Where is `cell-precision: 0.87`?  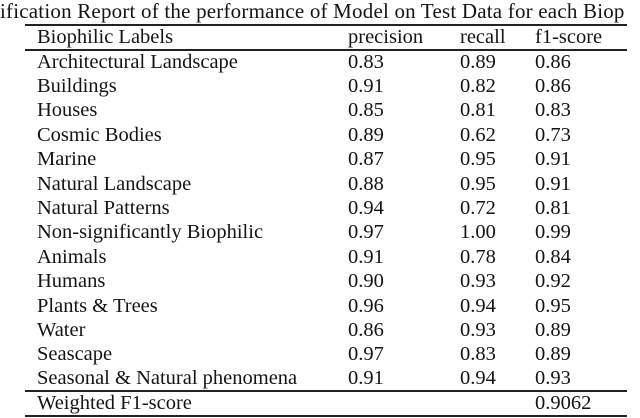
cell-precision: 0.87 is located at coordinates (366, 159).